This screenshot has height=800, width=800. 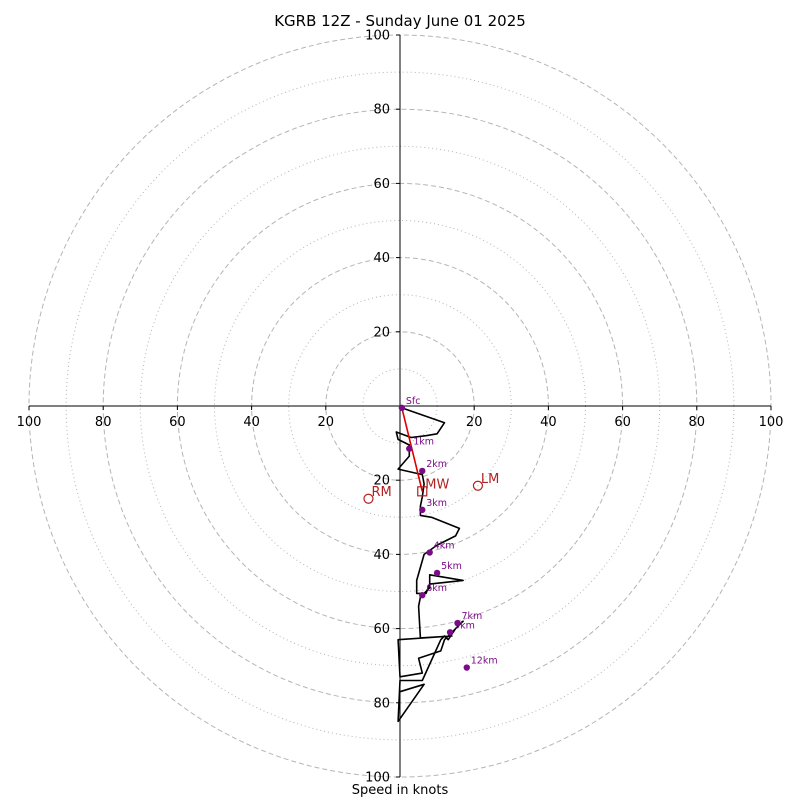 I want to click on y-tick-label-1: 80, so click(x=381, y=110).